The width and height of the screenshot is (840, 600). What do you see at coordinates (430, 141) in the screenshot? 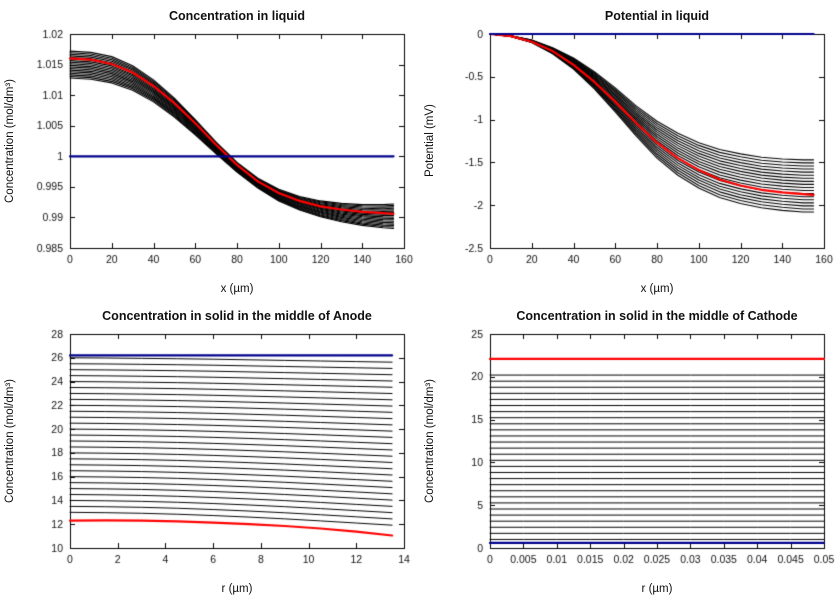
I see `y-axis-label: Potential (mV)` at bounding box center [430, 141].